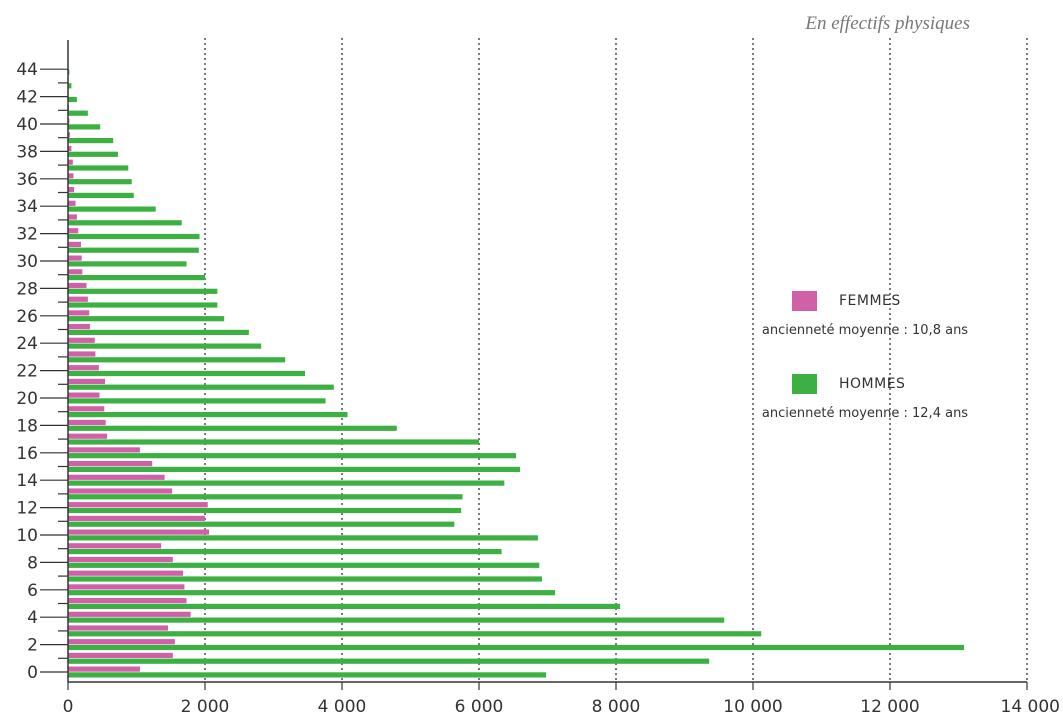 This screenshot has height=717, width=1063. I want to click on legend-item-femmes: FEMMES, so click(865, 301).